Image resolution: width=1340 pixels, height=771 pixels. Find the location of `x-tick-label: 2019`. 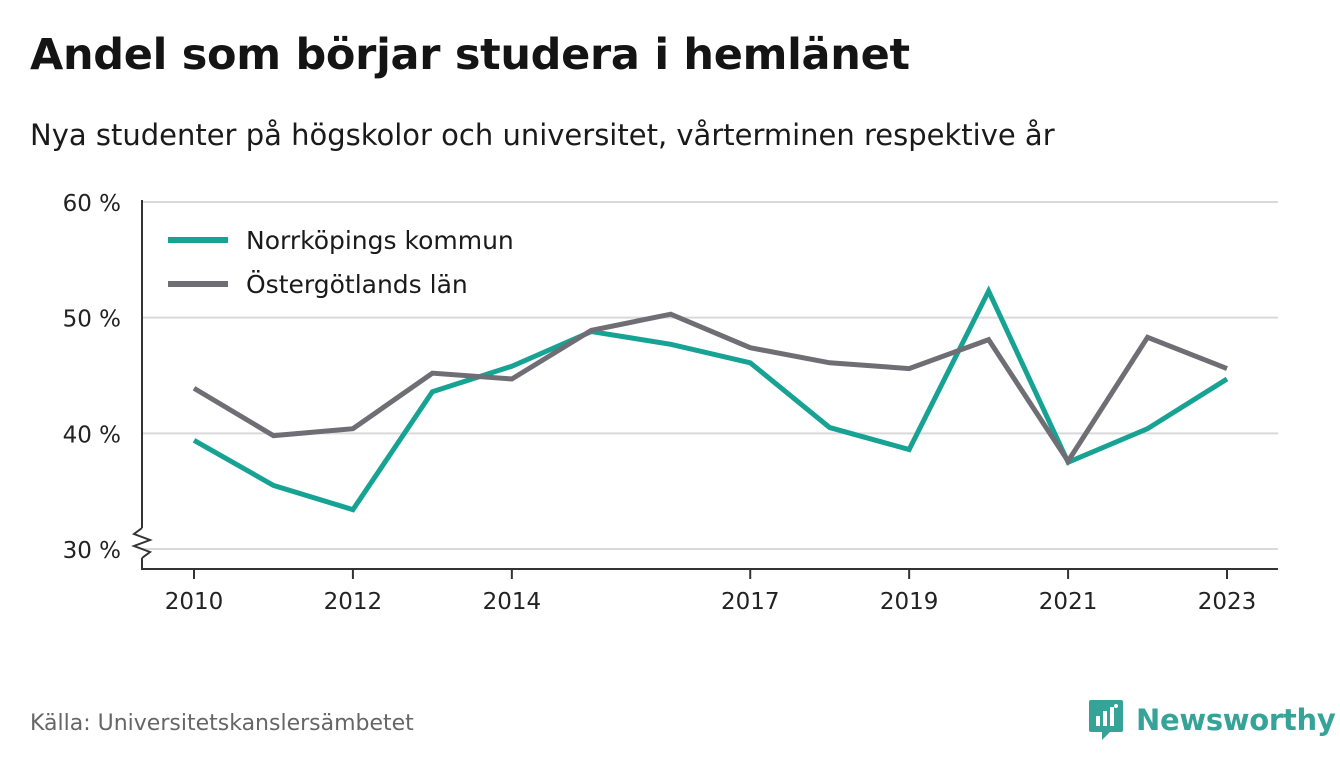

x-tick-label: 2019 is located at coordinates (909, 602).